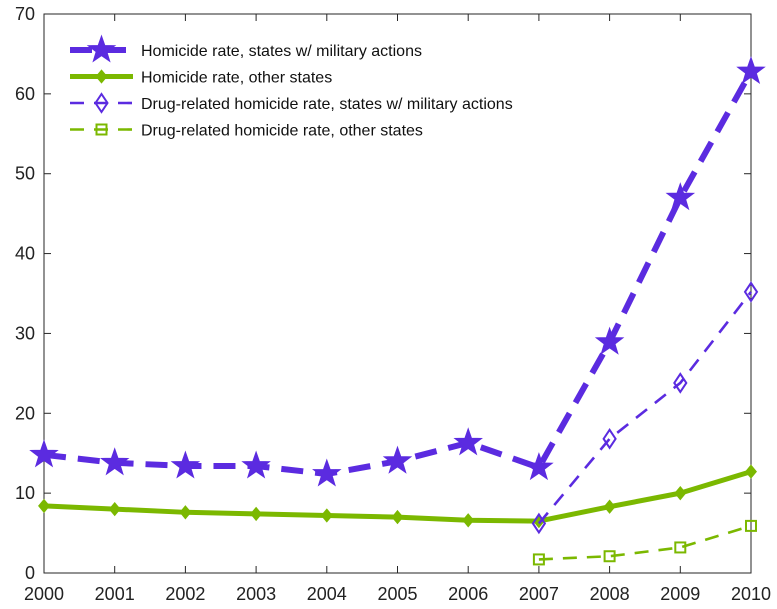 Image resolution: width=777 pixels, height=609 pixels. What do you see at coordinates (282, 131) in the screenshot?
I see `legend-label: Drug-related homicide rate, other states` at bounding box center [282, 131].